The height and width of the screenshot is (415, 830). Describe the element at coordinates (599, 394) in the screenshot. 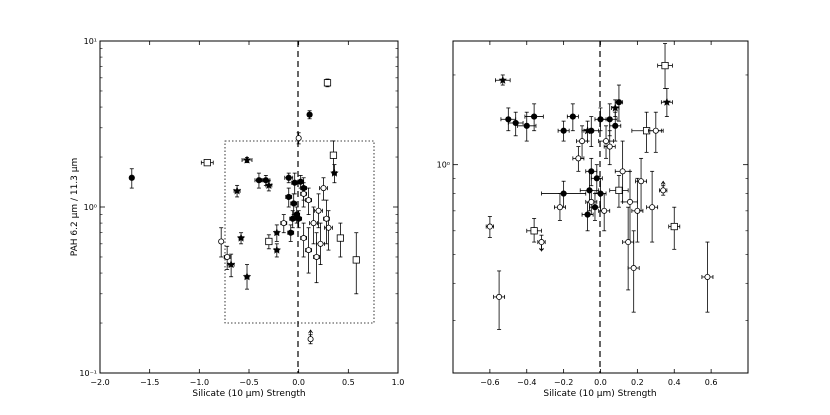

I see `right-x-axis-label: Silicate (10 μm) Strength` at that location.